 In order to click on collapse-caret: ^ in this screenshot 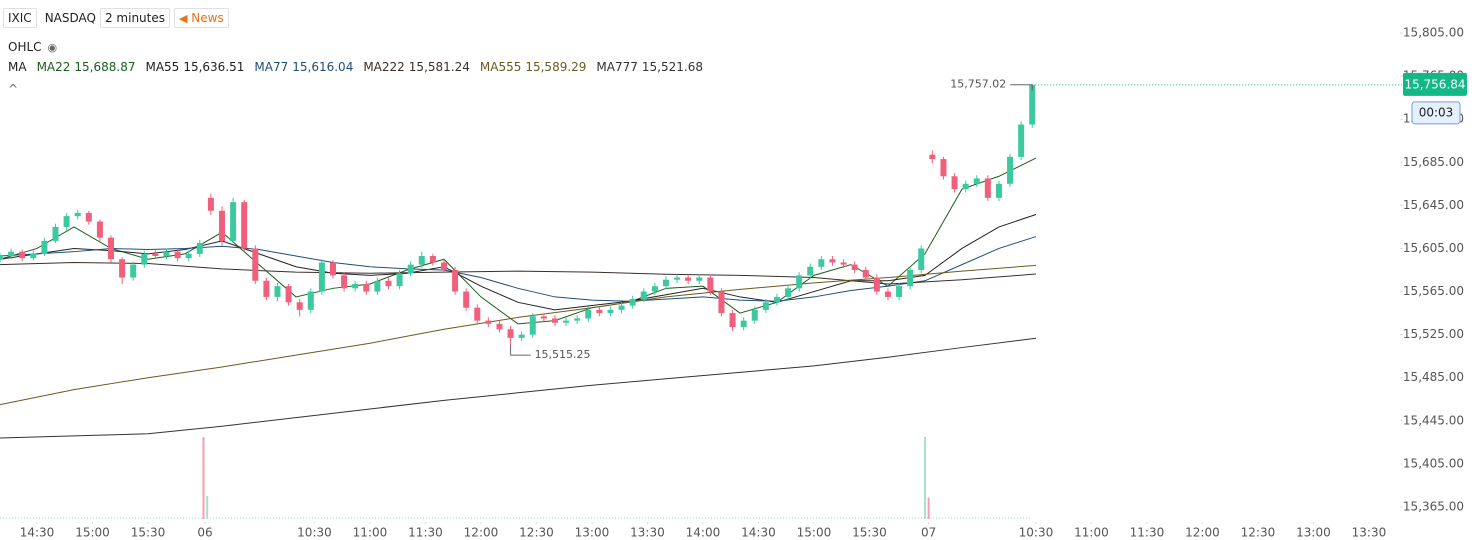, I will do `click(13, 89)`.